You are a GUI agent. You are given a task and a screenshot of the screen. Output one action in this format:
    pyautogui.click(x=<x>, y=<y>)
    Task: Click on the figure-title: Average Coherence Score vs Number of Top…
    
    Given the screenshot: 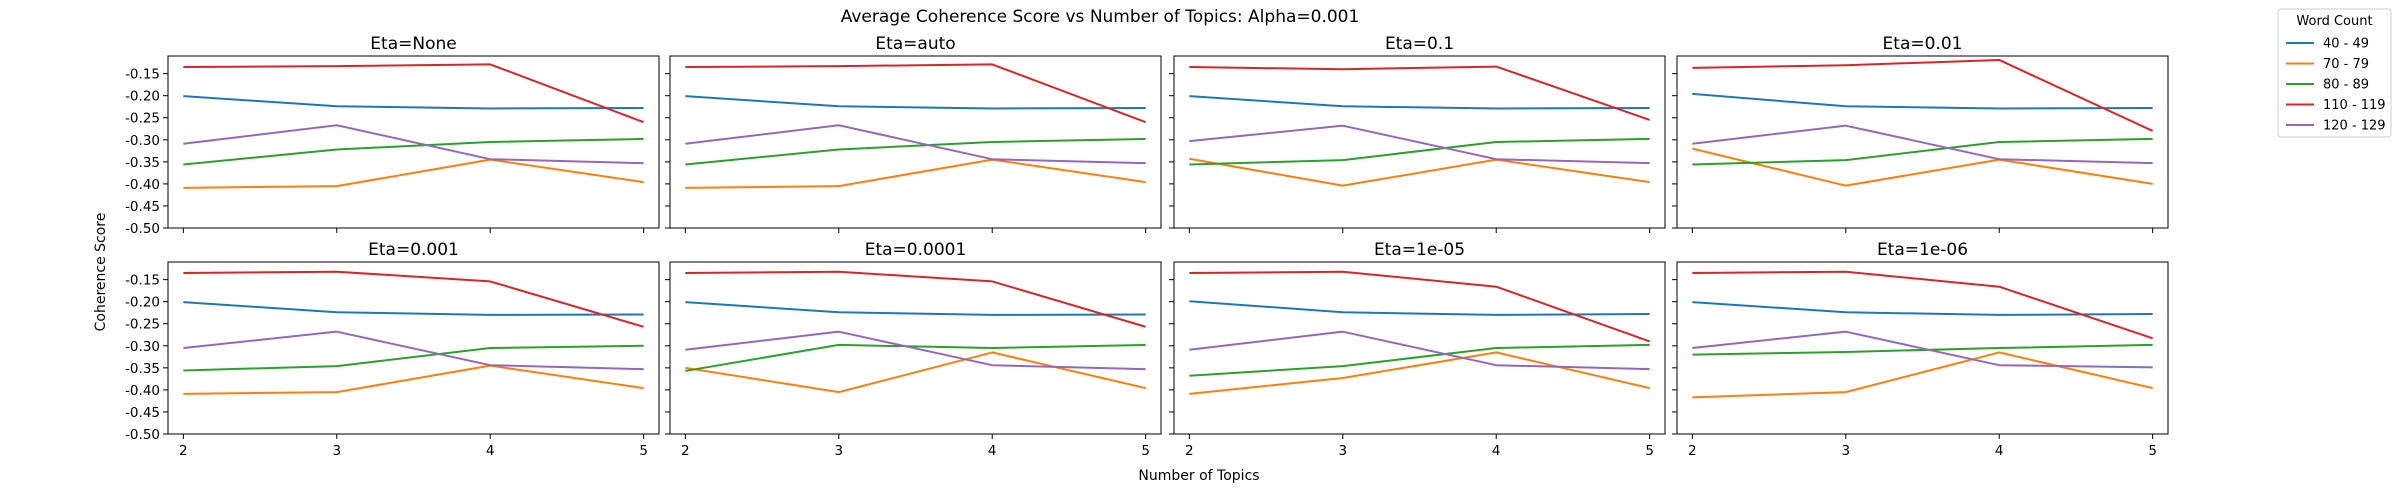 What is the action you would take?
    pyautogui.click(x=1100, y=17)
    